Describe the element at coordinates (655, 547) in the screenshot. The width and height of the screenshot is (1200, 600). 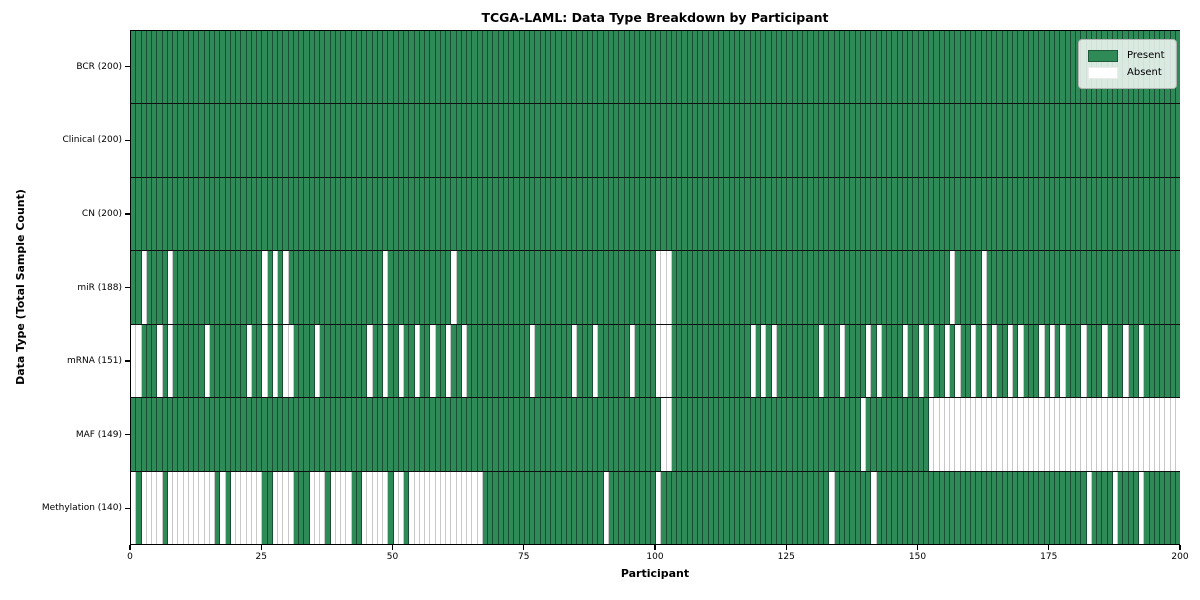
I see `x-tick-mark` at that location.